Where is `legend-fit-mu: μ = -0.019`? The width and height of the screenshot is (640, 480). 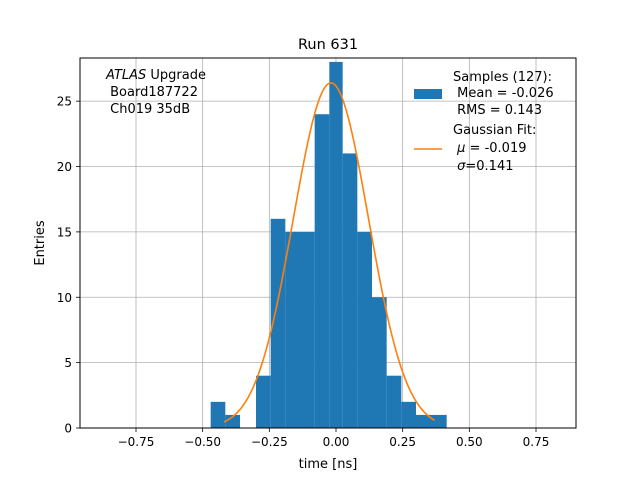 legend-fit-mu: μ = -0.019 is located at coordinates (490, 148).